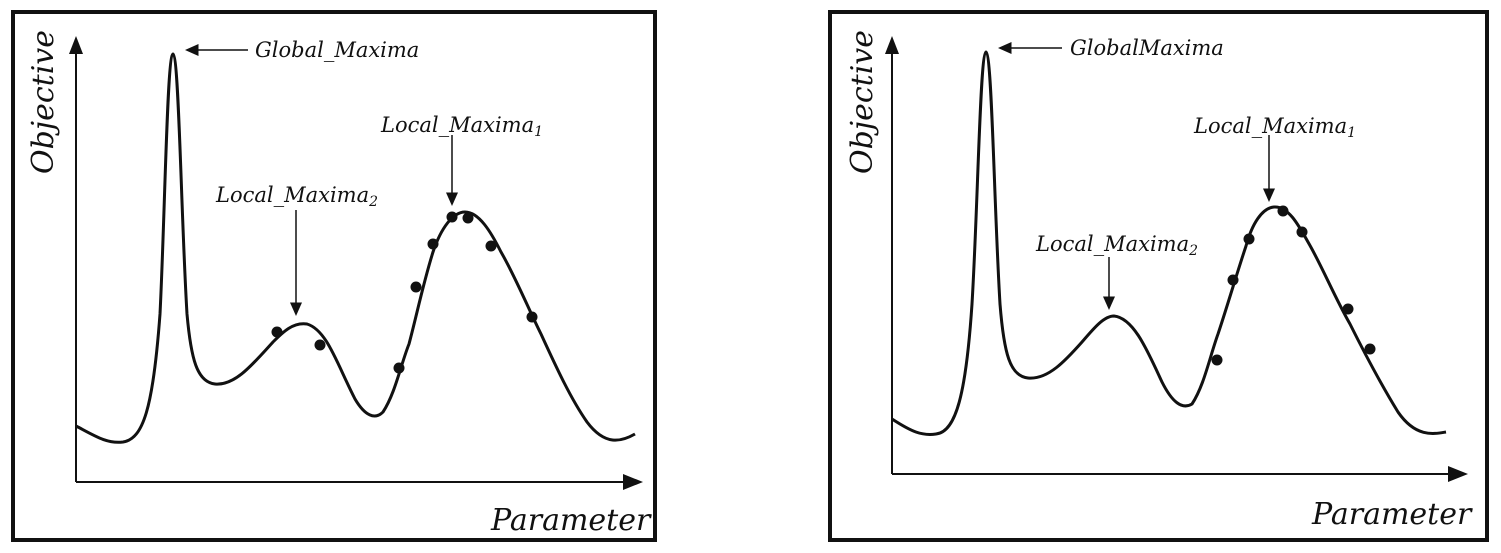 The width and height of the screenshot is (1501, 553). What do you see at coordinates (337, 50) in the screenshot?
I see `global-maxima-label: Global_Maxima` at bounding box center [337, 50].